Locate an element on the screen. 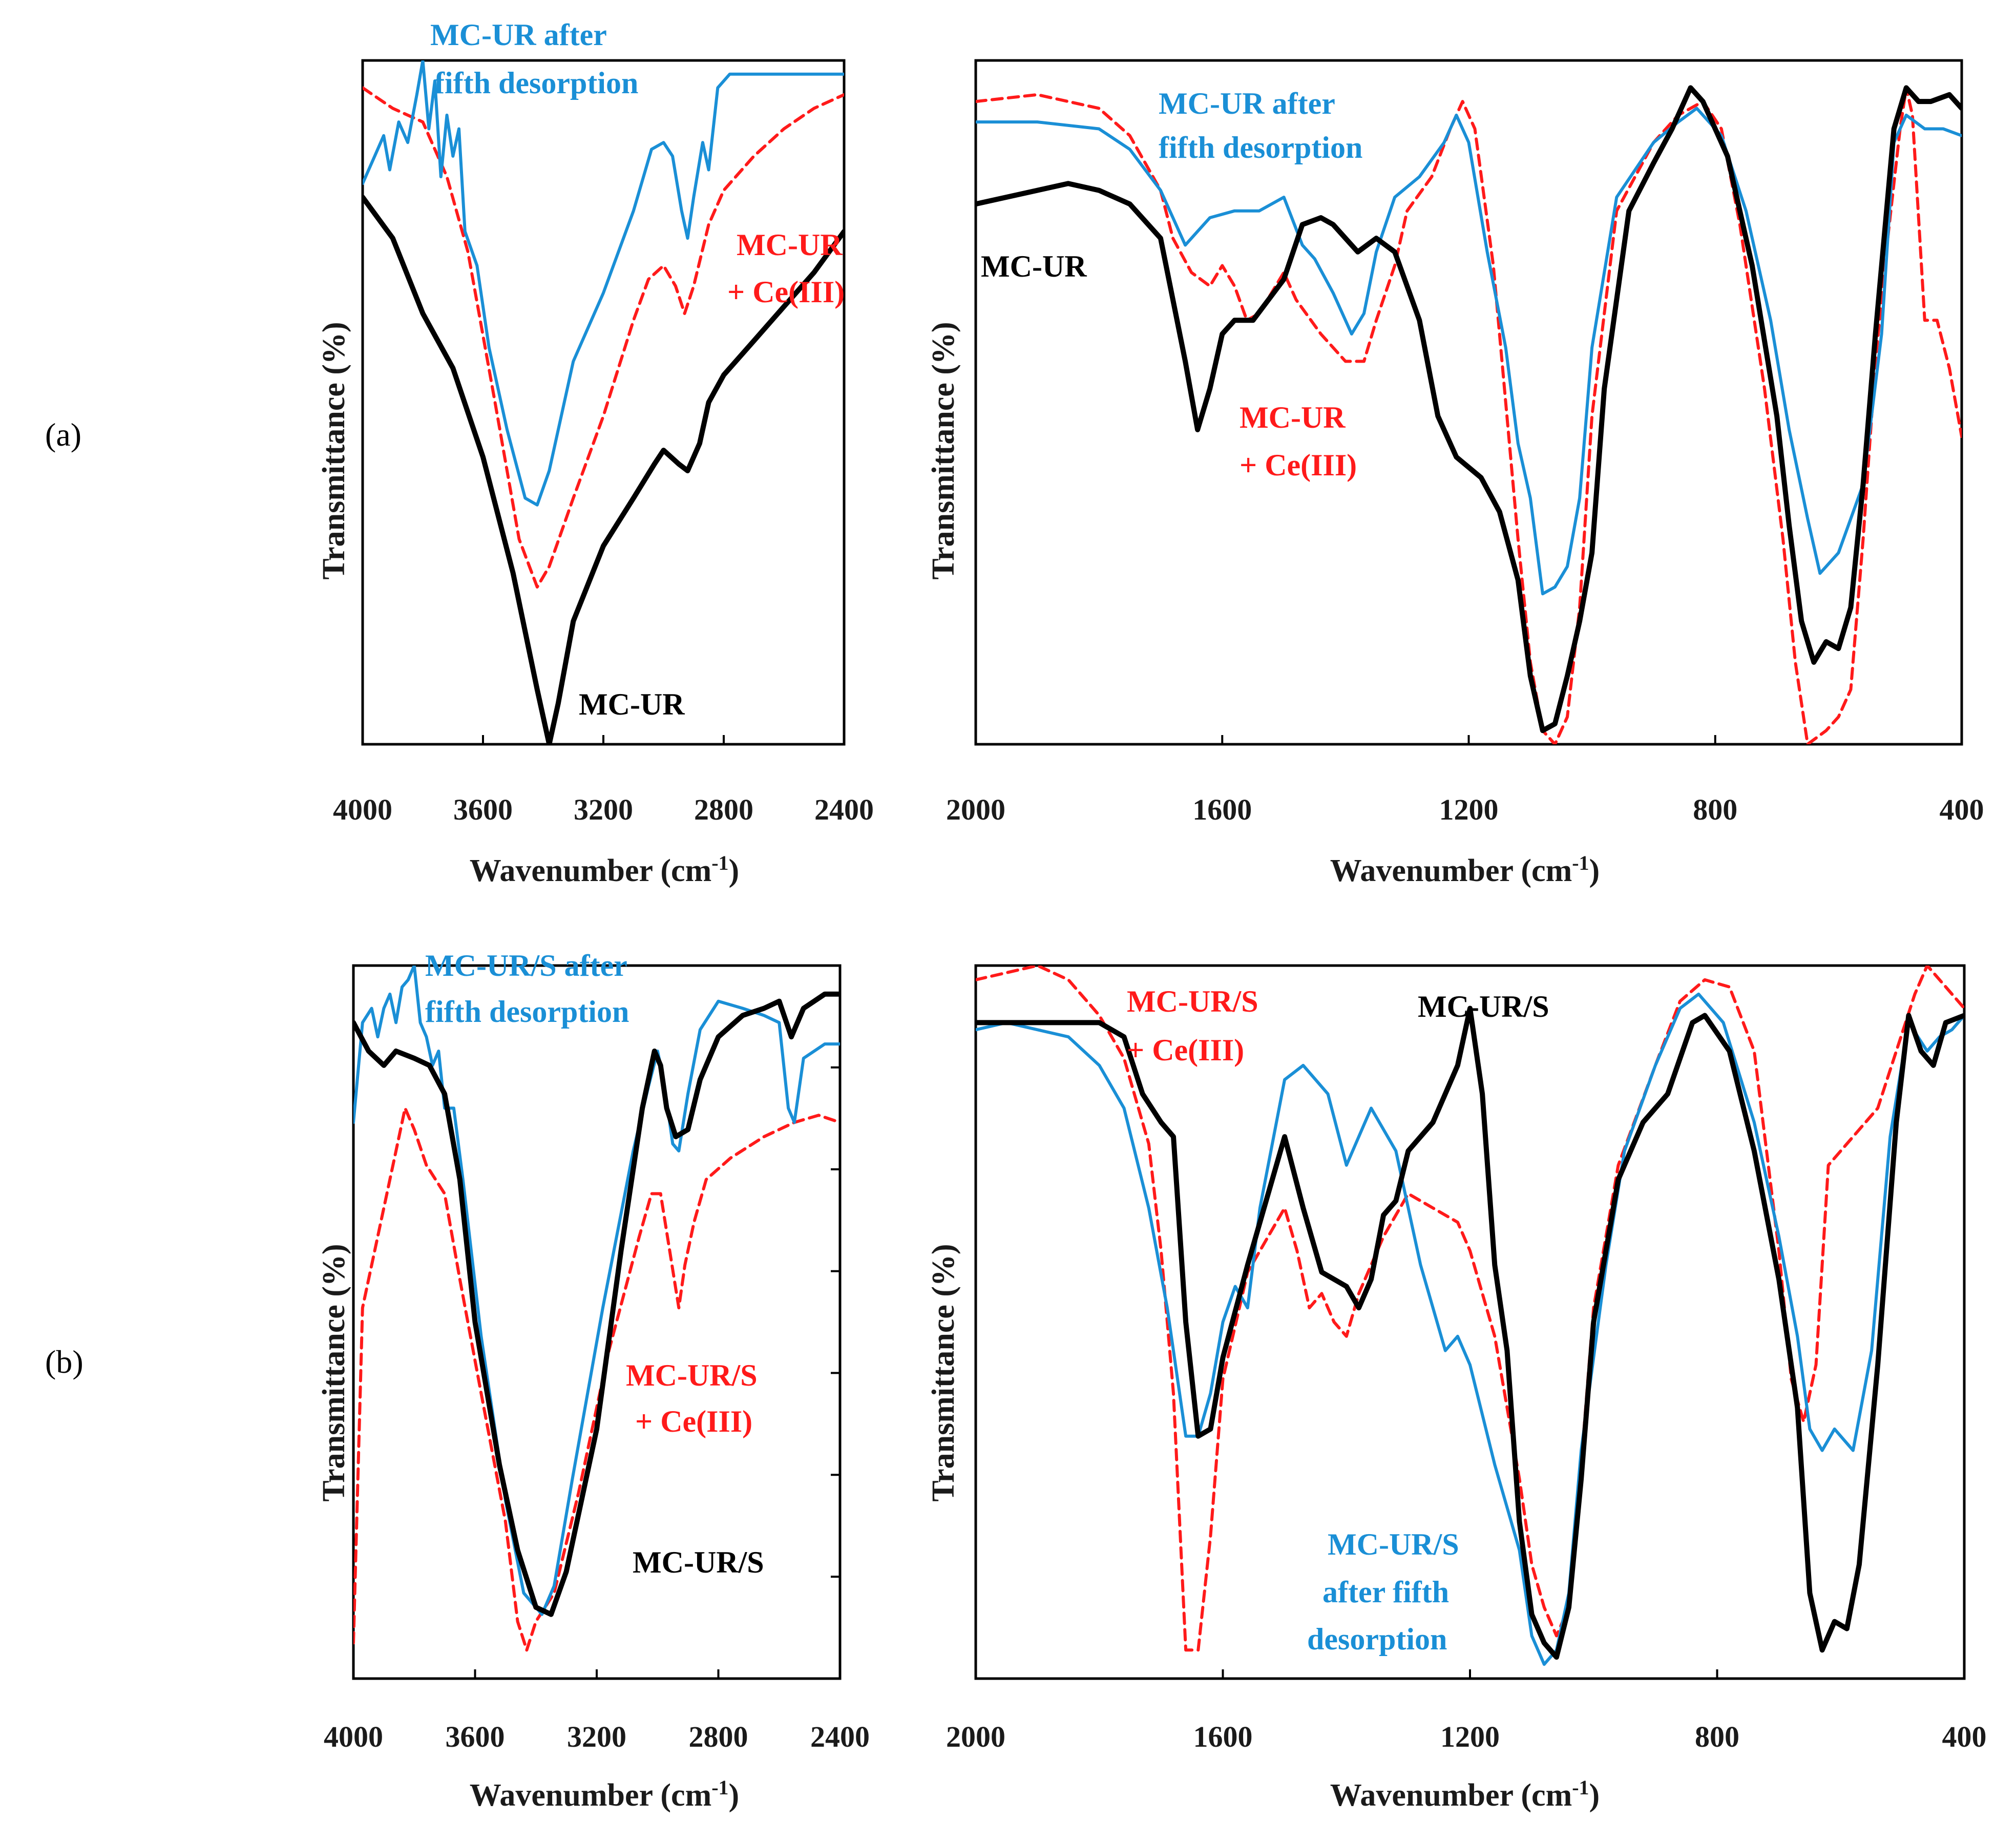 The width and height of the screenshot is (2016, 1822). x-axis-title-b-high: Wavenumber (cm-1) is located at coordinates (604, 1794).